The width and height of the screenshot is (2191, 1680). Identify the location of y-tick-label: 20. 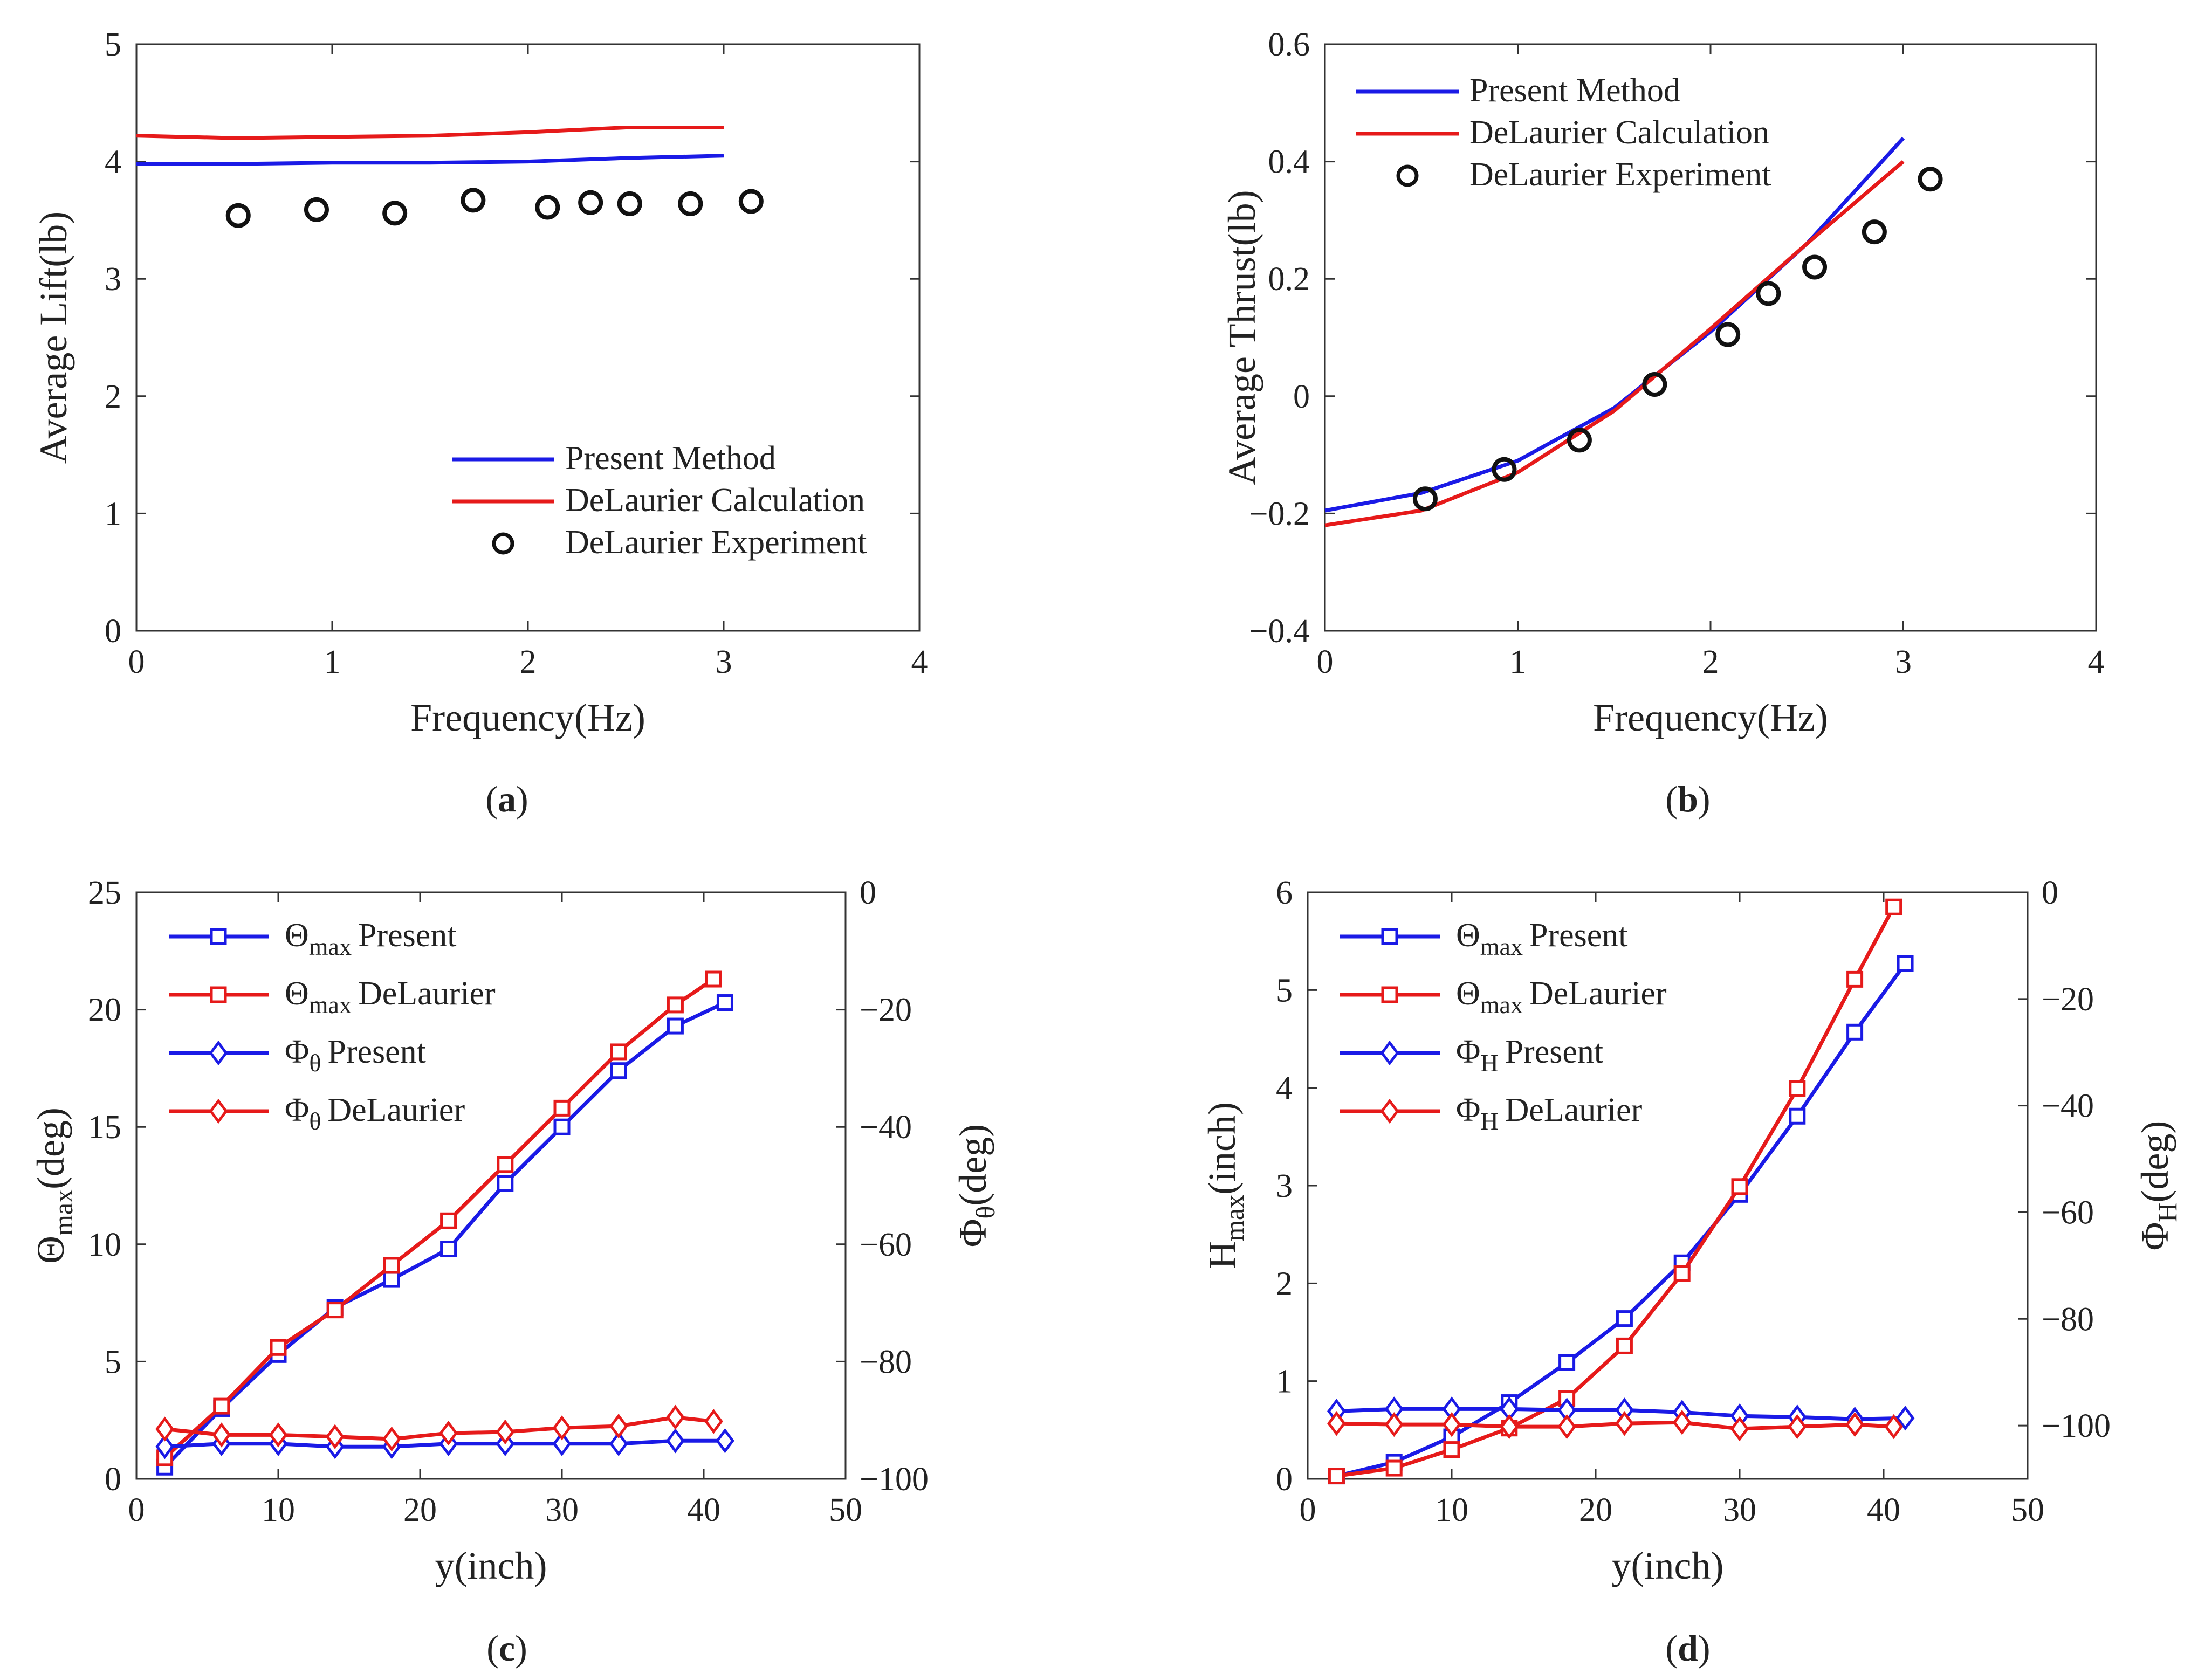
(104, 1010).